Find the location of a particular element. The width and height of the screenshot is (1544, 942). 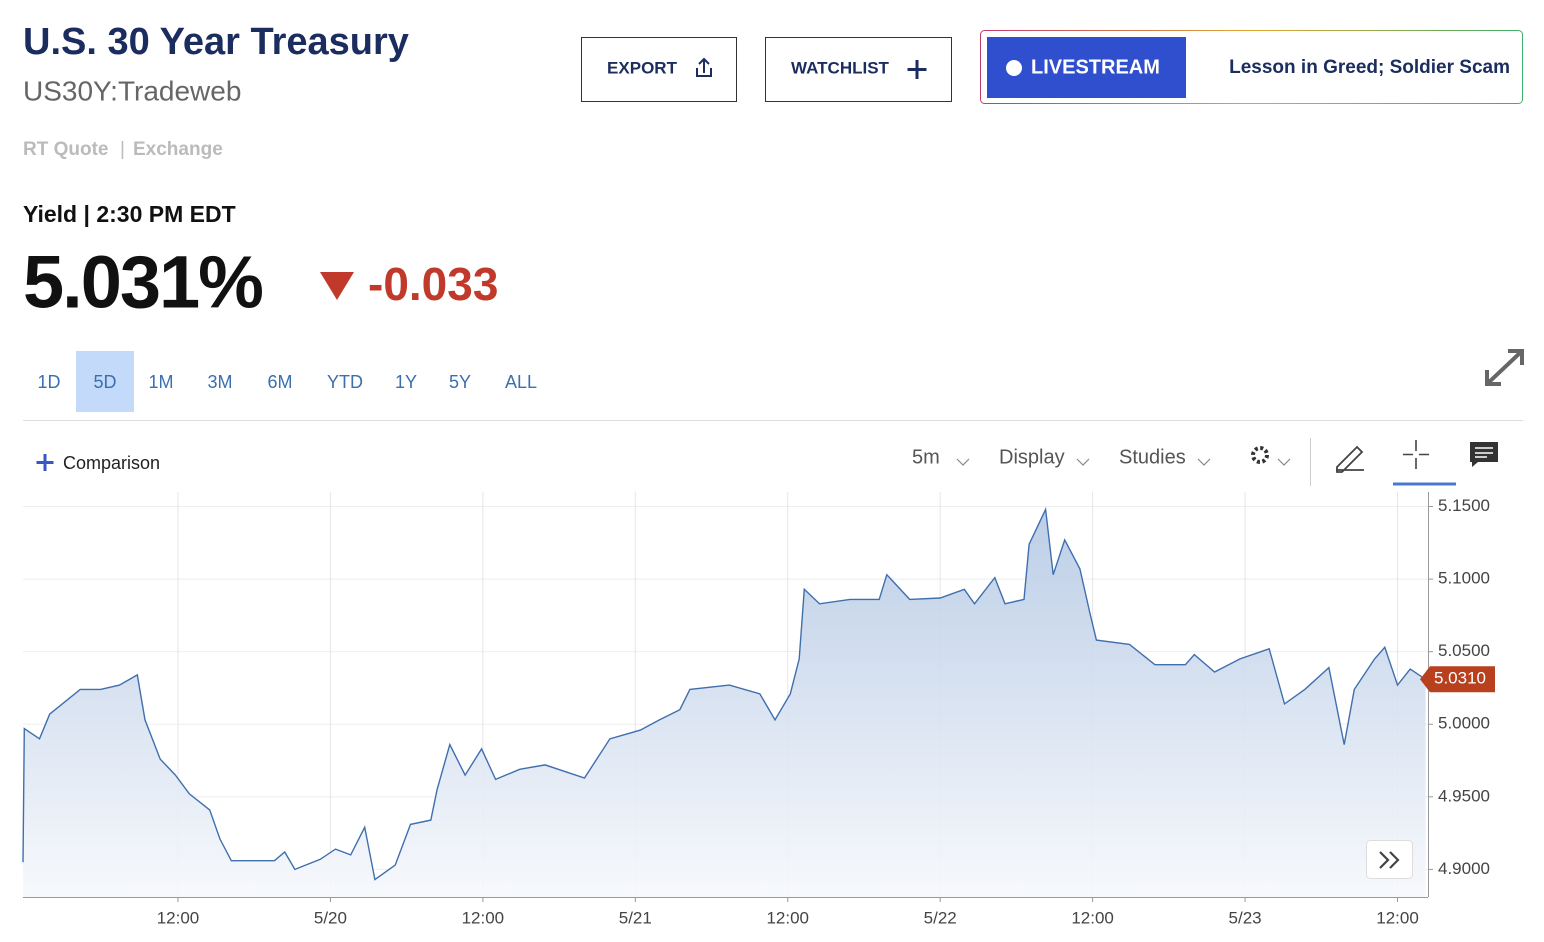

last-price-tag is located at coordinates (1457, 679).